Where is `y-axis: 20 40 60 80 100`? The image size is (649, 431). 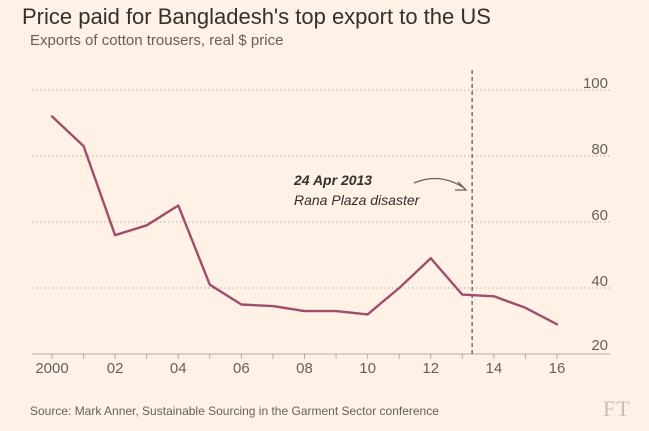 y-axis: 20 40 60 80 100 is located at coordinates (595, 214).